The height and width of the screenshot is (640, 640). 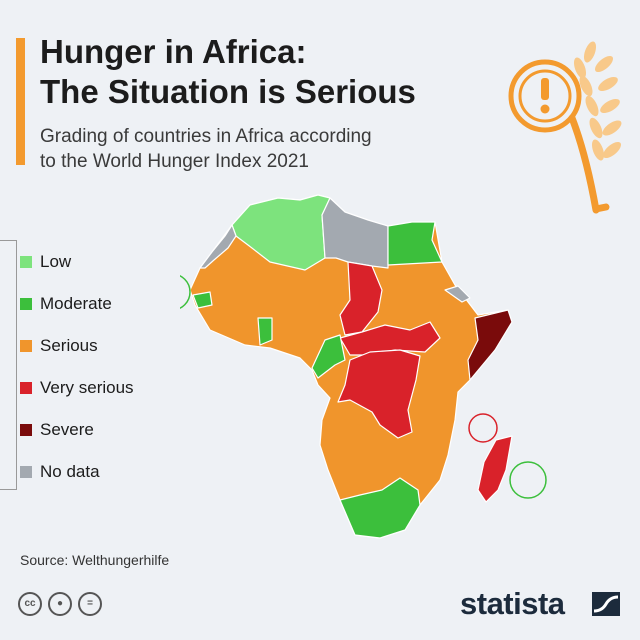 What do you see at coordinates (60, 604) in the screenshot?
I see `attribution-icon: ●` at bounding box center [60, 604].